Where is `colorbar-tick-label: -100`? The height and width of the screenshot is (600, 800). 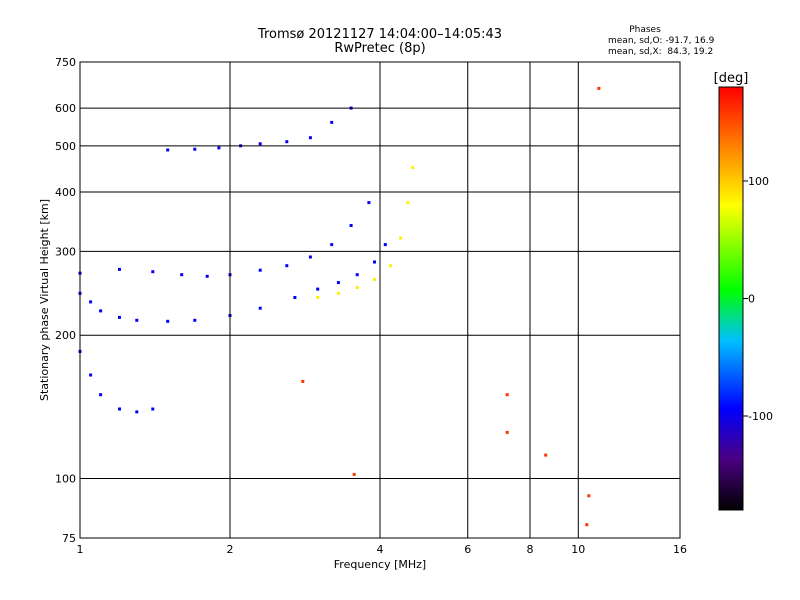 colorbar-tick-label: -100 is located at coordinates (760, 416).